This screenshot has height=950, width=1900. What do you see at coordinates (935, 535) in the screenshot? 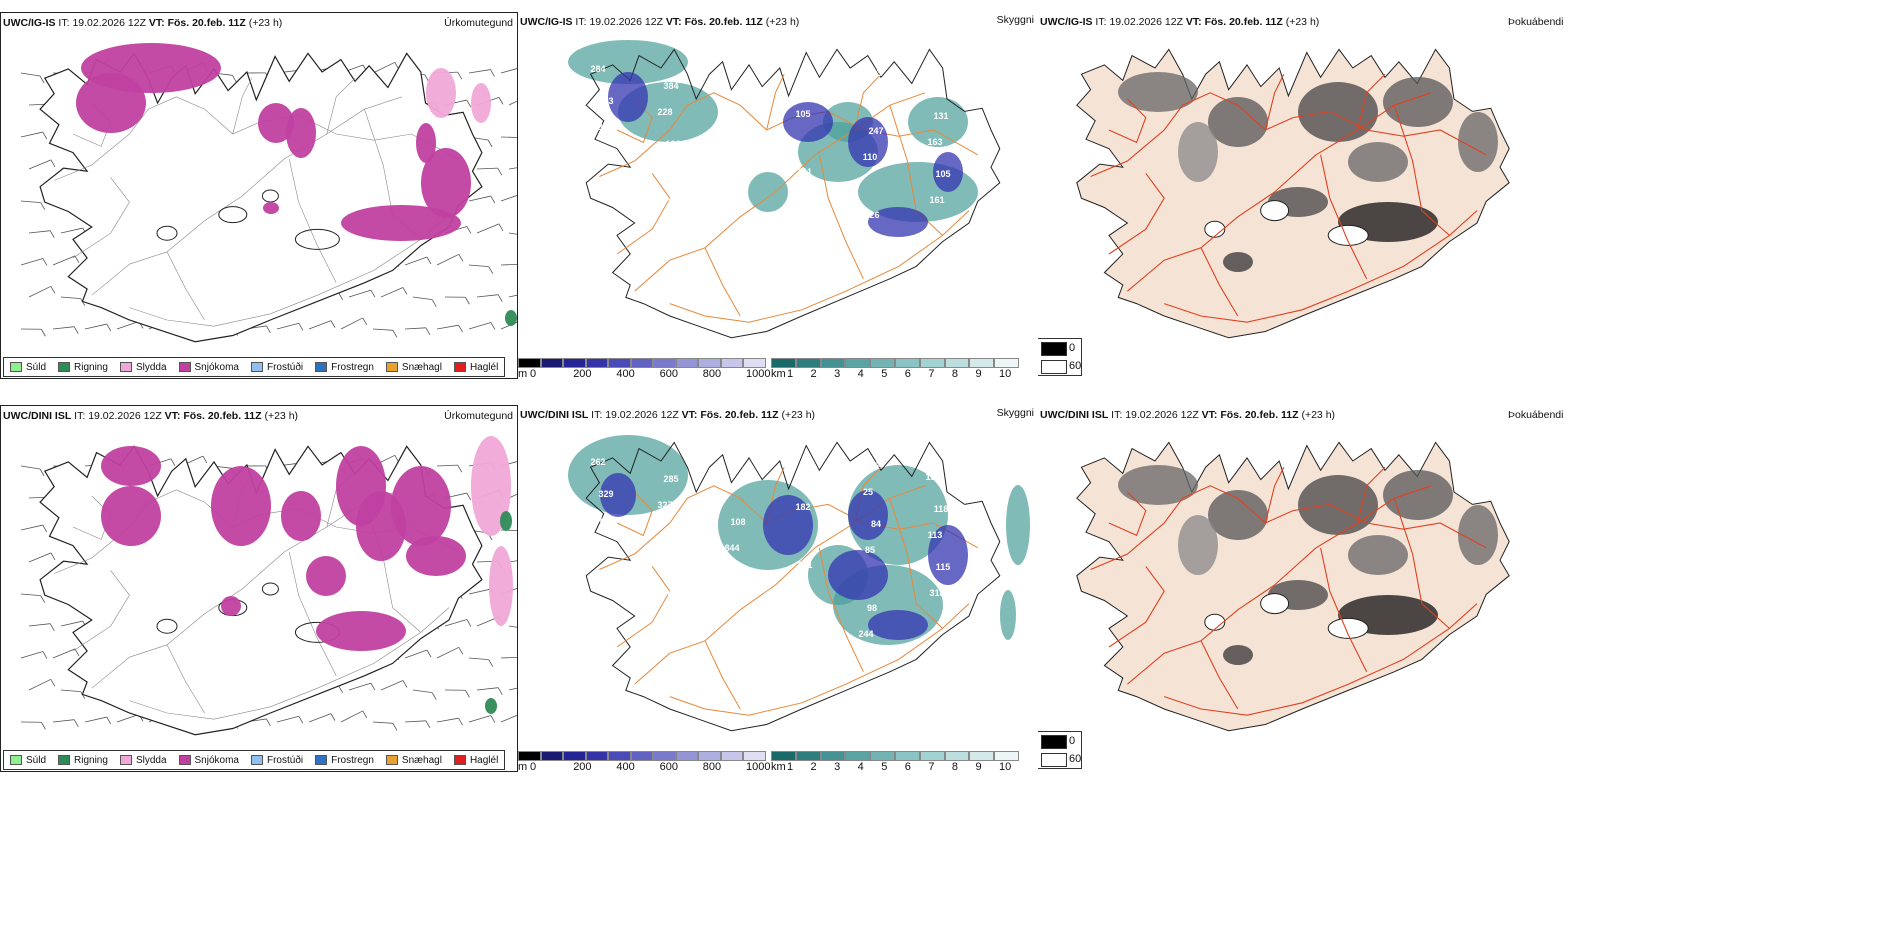
I see `visibility-value-label: 113` at bounding box center [935, 535].